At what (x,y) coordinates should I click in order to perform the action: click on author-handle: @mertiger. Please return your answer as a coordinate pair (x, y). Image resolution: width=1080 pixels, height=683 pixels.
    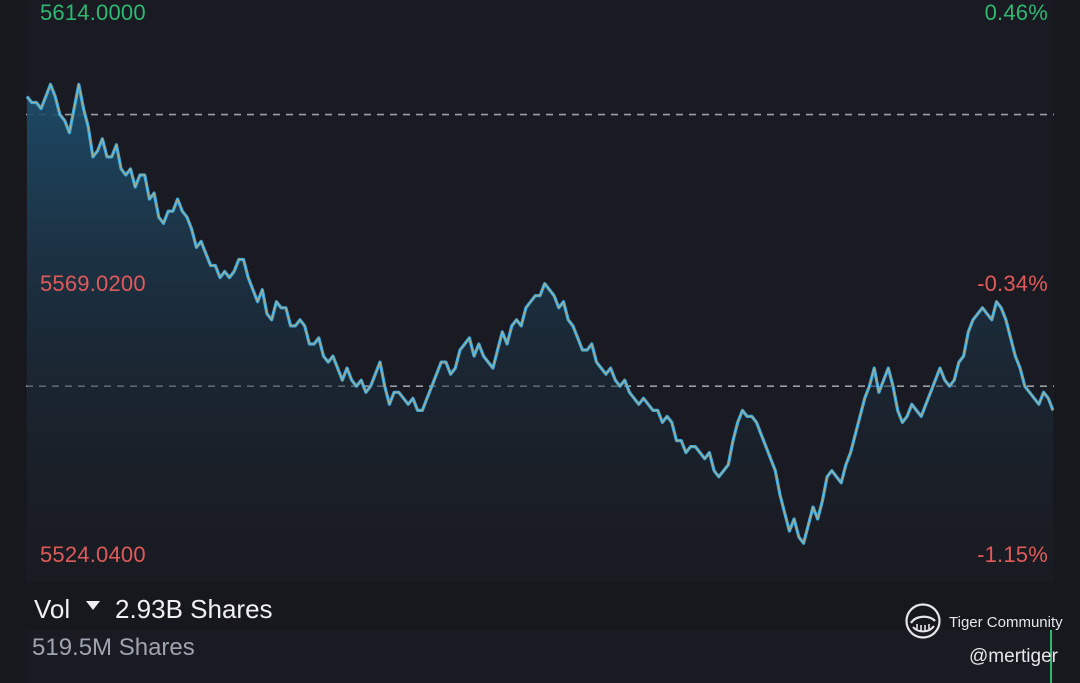
    Looking at the image, I should click on (1013, 656).